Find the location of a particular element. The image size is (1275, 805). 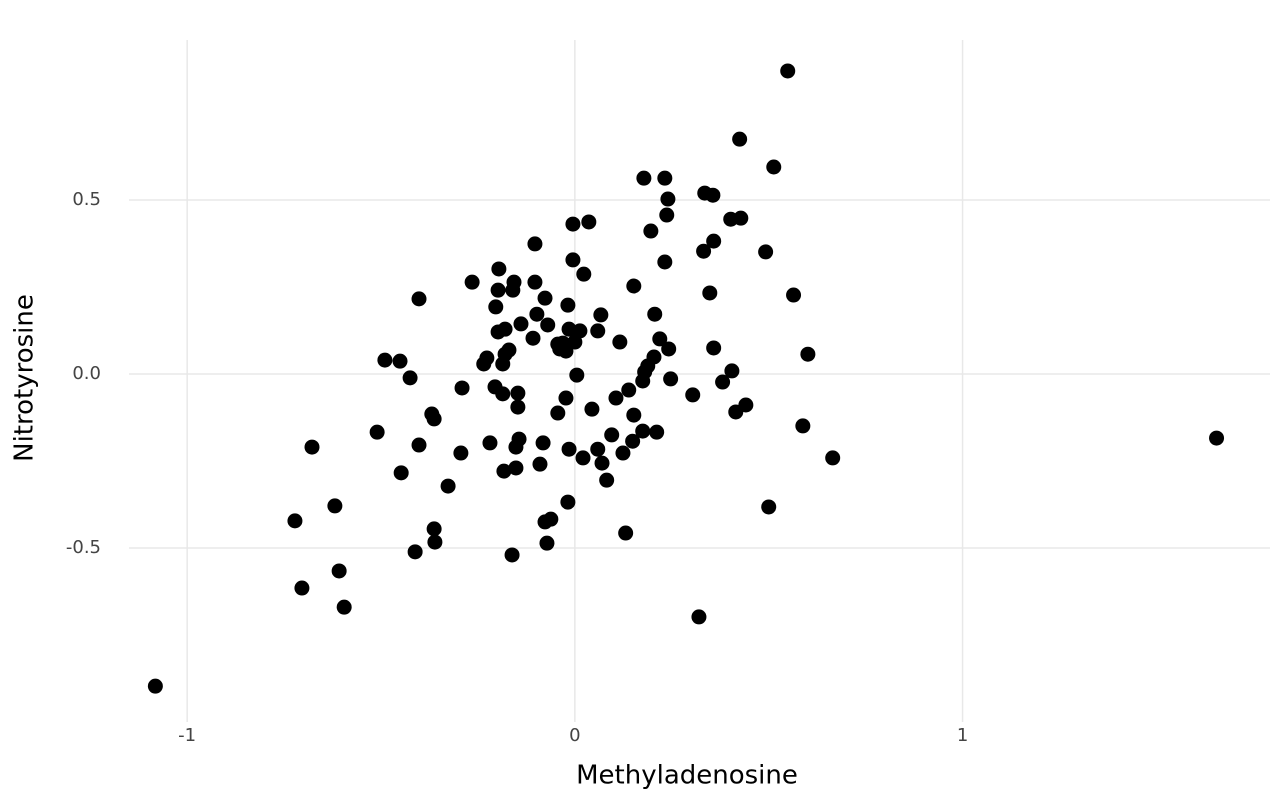

y-tick-label: 0.0 is located at coordinates (86, 373).